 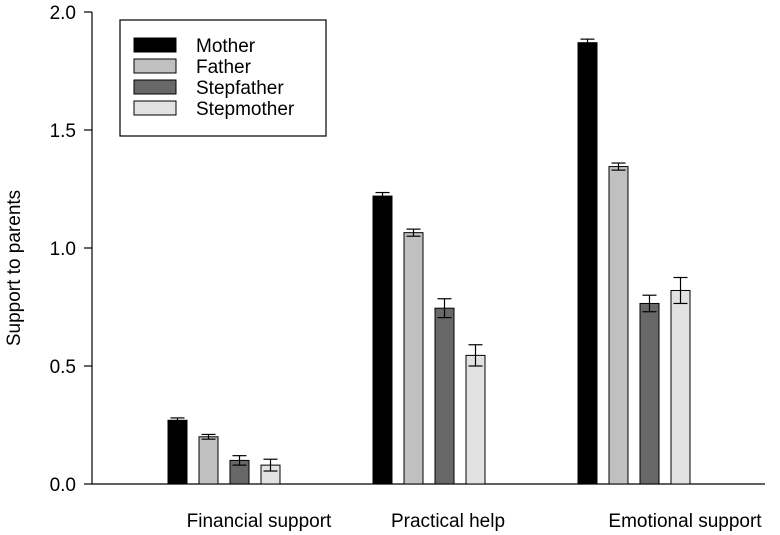 What do you see at coordinates (63, 367) in the screenshot?
I see `y-tick-label: 0.5` at bounding box center [63, 367].